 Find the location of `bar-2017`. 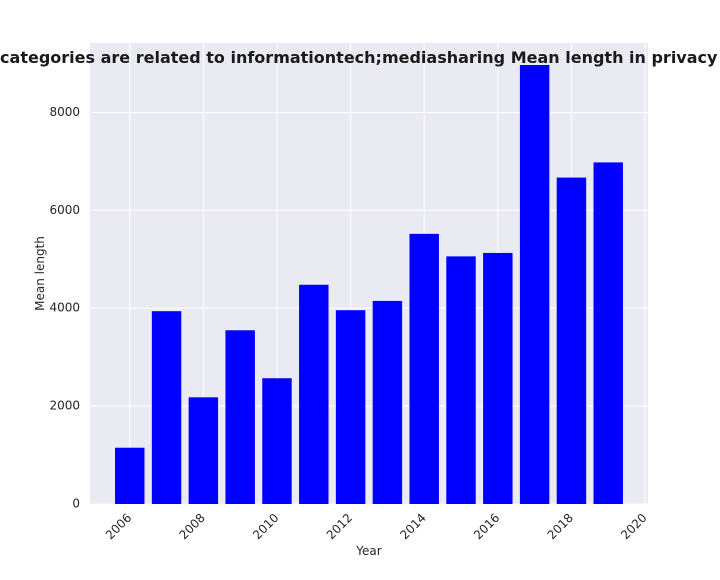

bar-2017 is located at coordinates (534, 285).